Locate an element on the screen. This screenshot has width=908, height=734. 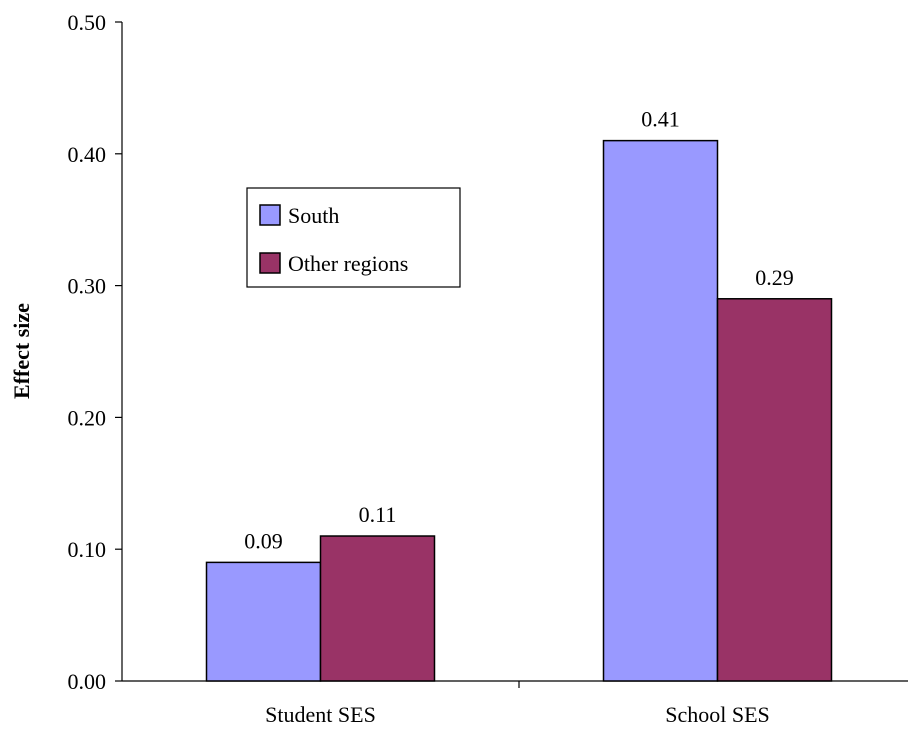
data-label: 0.29 is located at coordinates (774, 277).